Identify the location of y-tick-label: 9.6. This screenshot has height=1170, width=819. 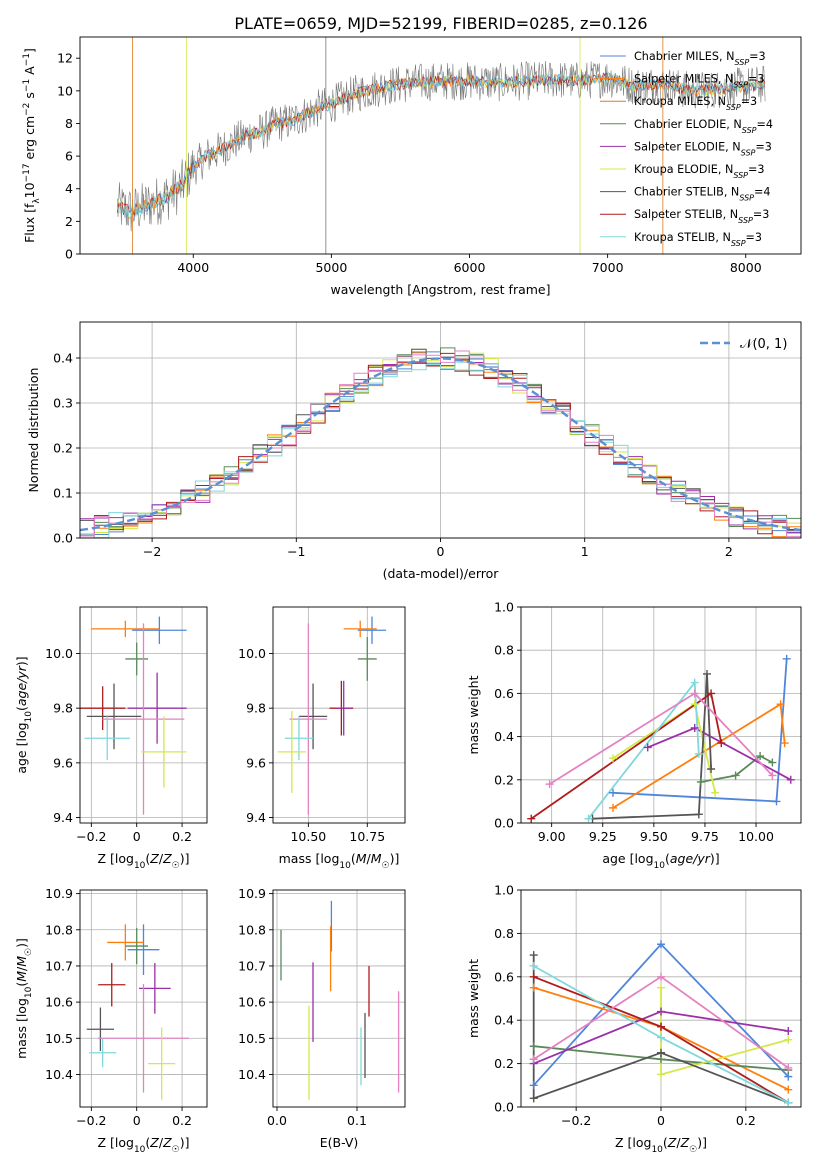
(63, 762).